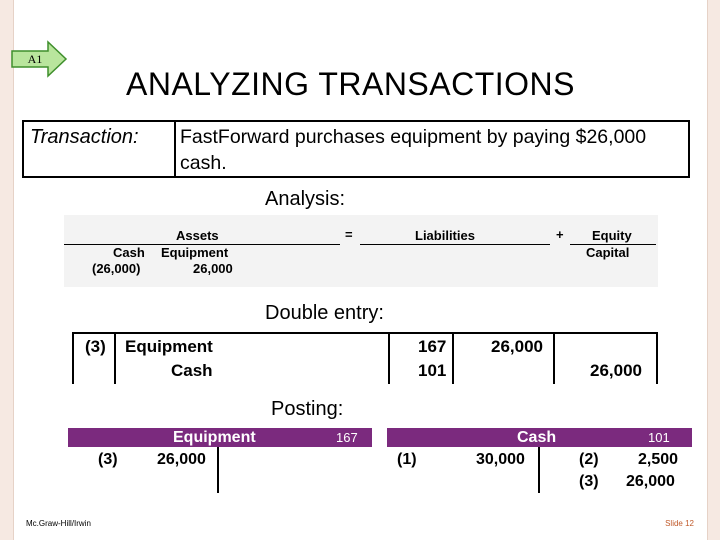 The height and width of the screenshot is (540, 720). What do you see at coordinates (197, 235) in the screenshot?
I see `assets-heading: Assets` at bounding box center [197, 235].